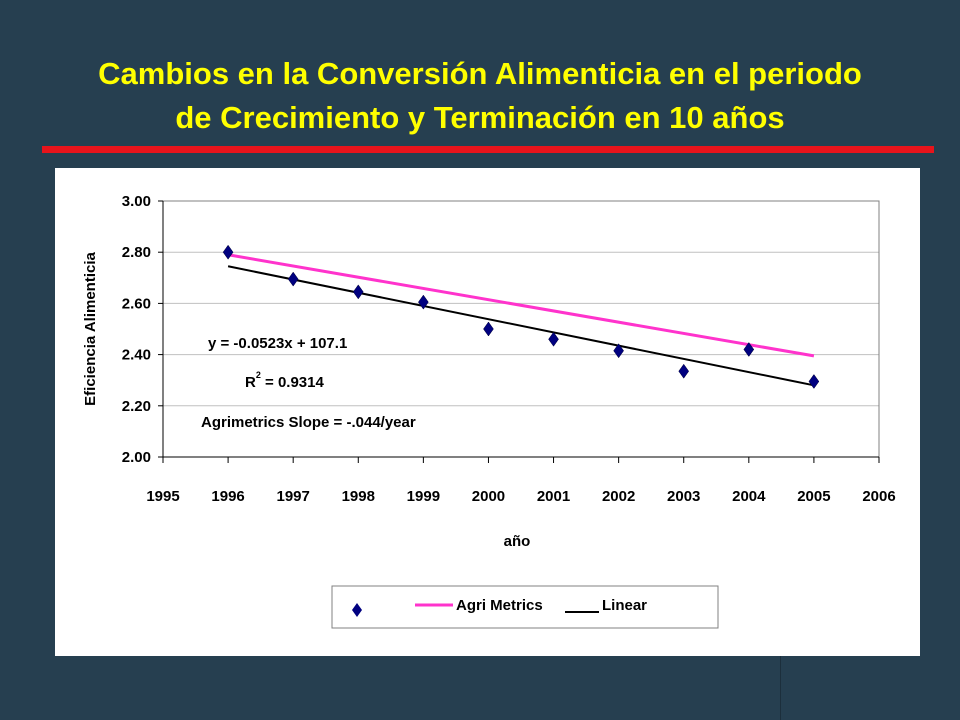 This screenshot has width=960, height=720. I want to click on y-tick-label-3.00: 3.00, so click(136, 201).